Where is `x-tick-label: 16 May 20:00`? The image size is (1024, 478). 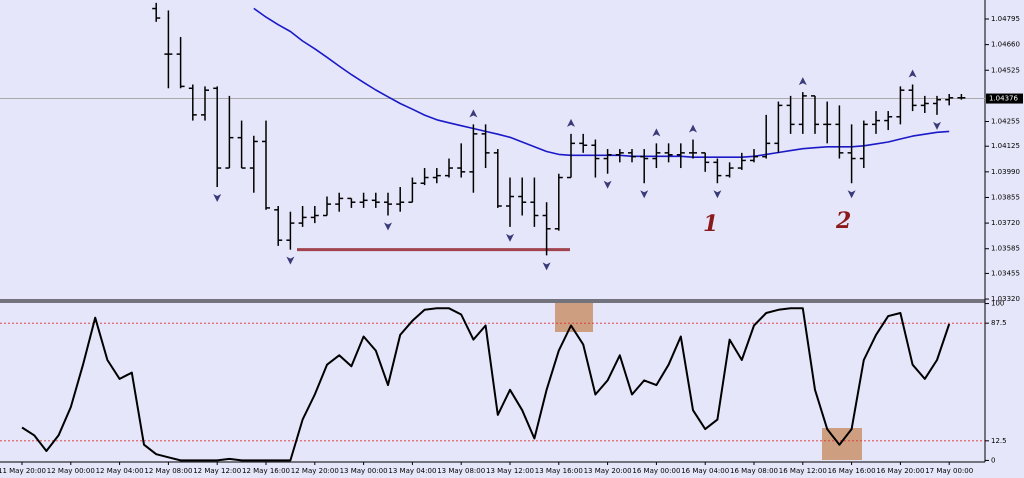 x-tick-label: 16 May 20:00 is located at coordinates (900, 471).